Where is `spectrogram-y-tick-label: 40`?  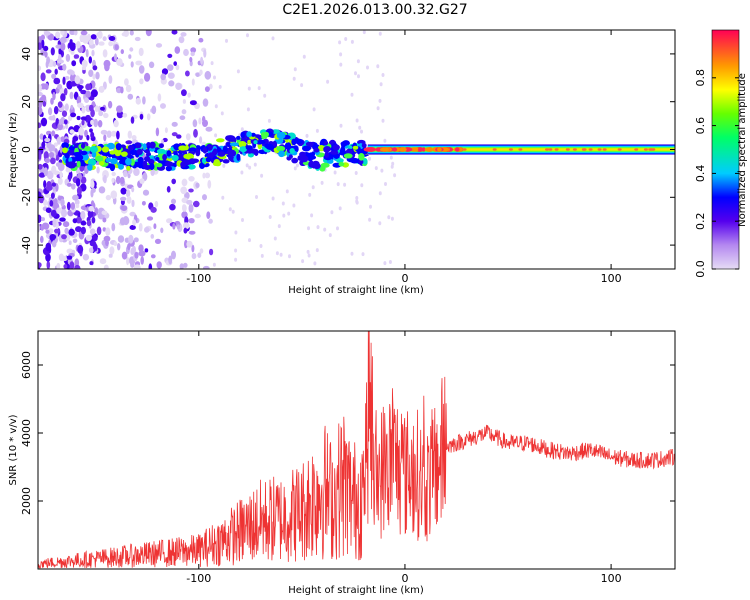
spectrogram-y-tick-label: 40 is located at coordinates (26, 54).